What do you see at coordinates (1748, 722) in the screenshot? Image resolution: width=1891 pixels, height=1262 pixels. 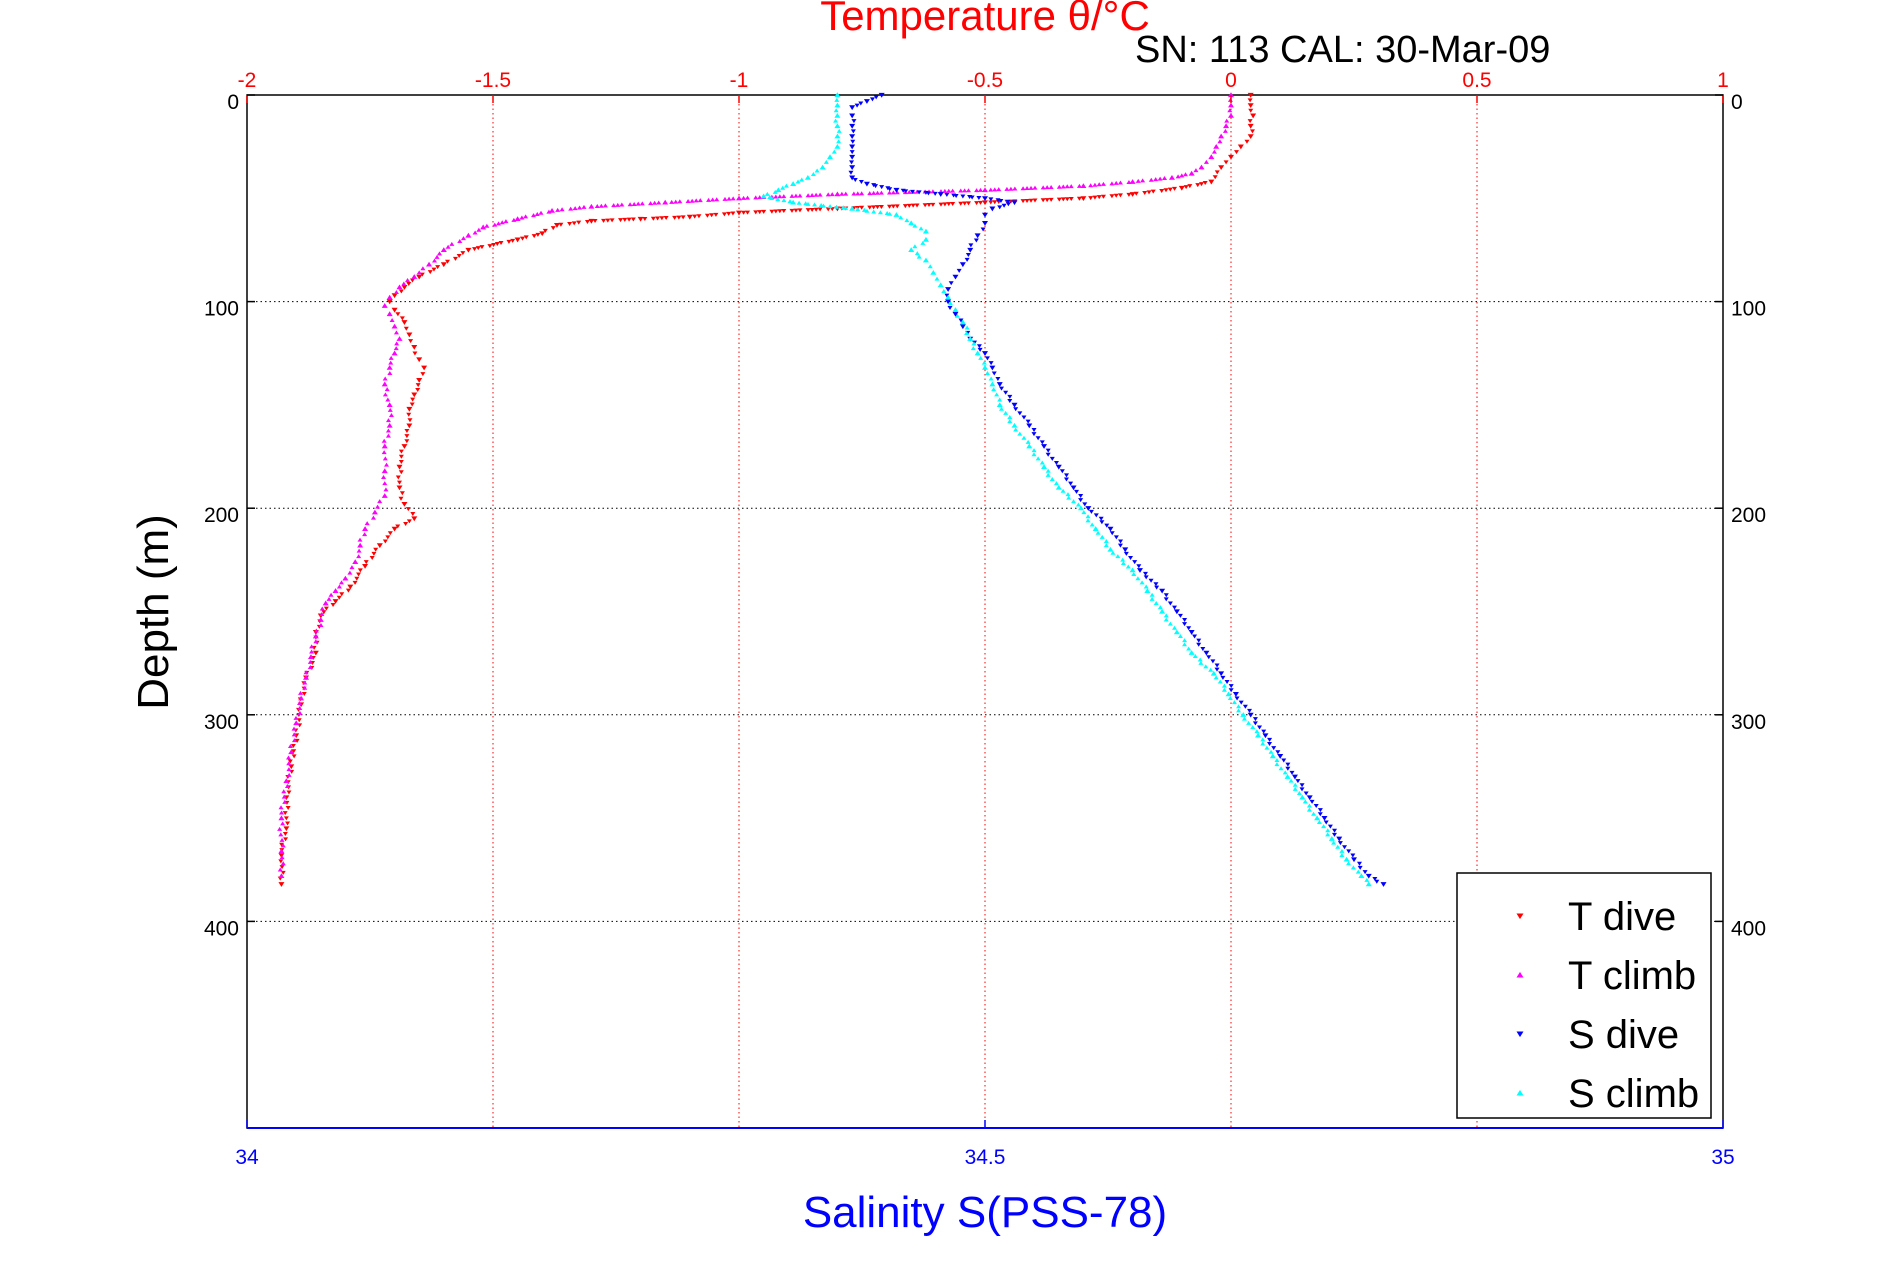 I see `depth-tick-label-right: 300` at bounding box center [1748, 722].